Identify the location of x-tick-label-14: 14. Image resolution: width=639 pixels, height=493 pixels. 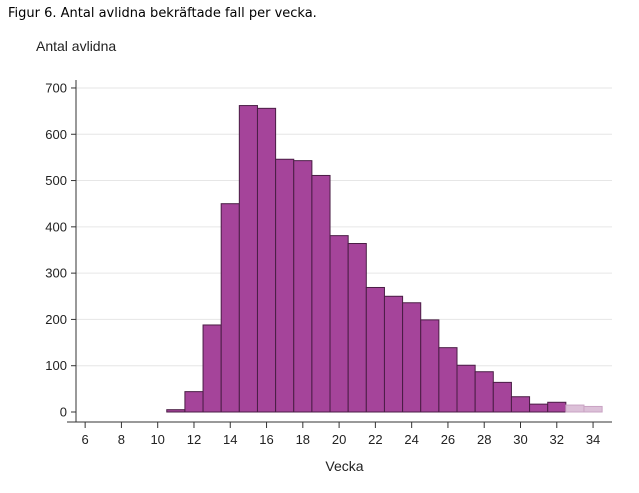
(230, 439).